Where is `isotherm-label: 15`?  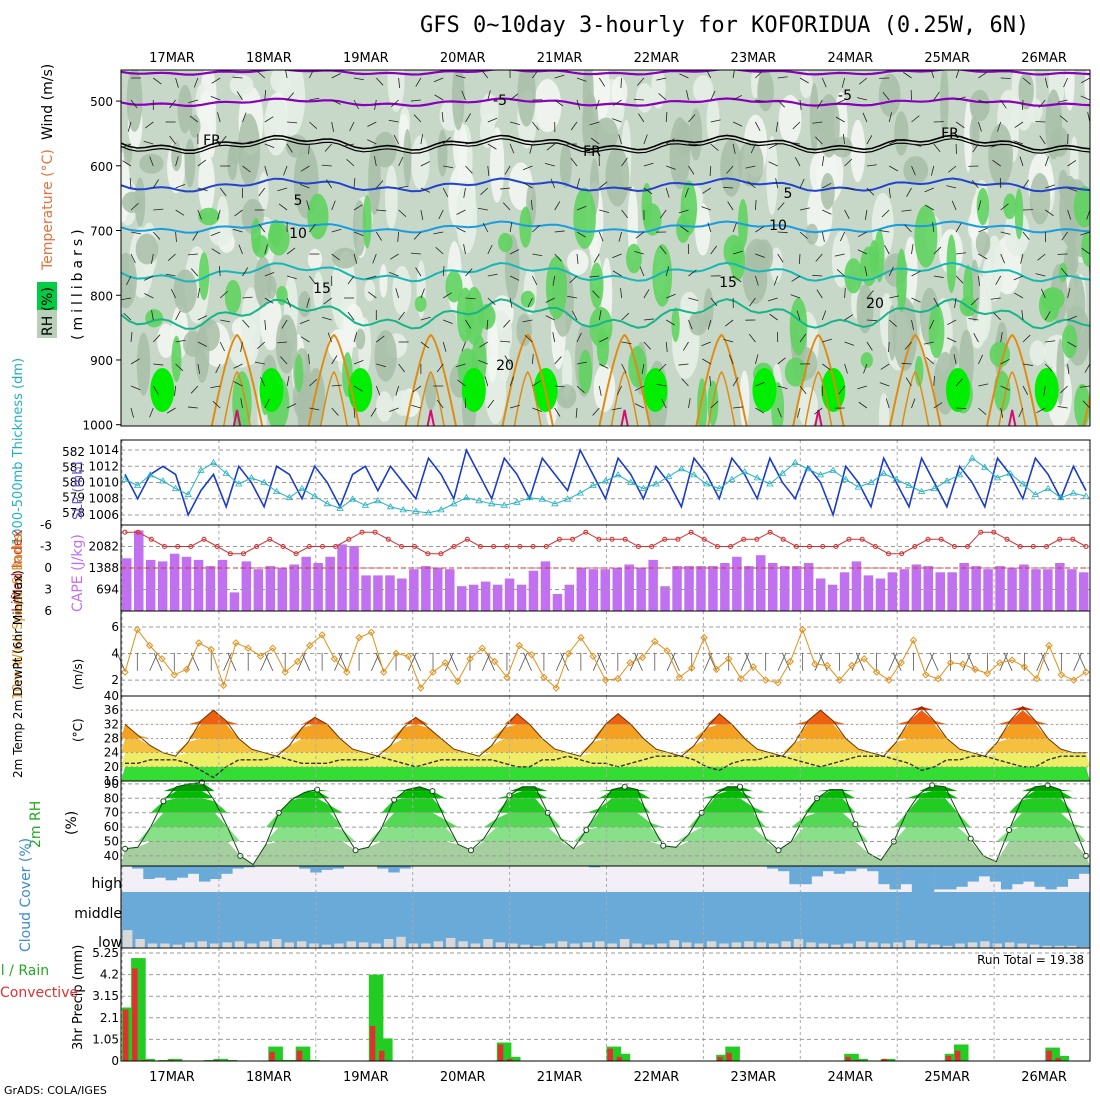 isotherm-label: 15 is located at coordinates (728, 283).